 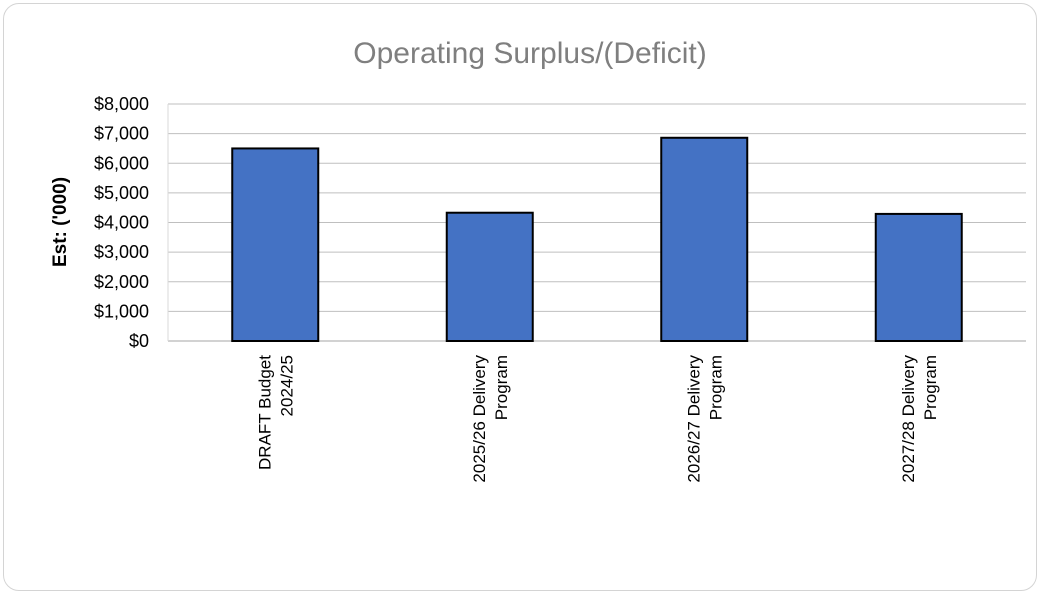 What do you see at coordinates (704, 419) in the screenshot?
I see `x-tick-label: 2026/27 Delivery Program` at bounding box center [704, 419].